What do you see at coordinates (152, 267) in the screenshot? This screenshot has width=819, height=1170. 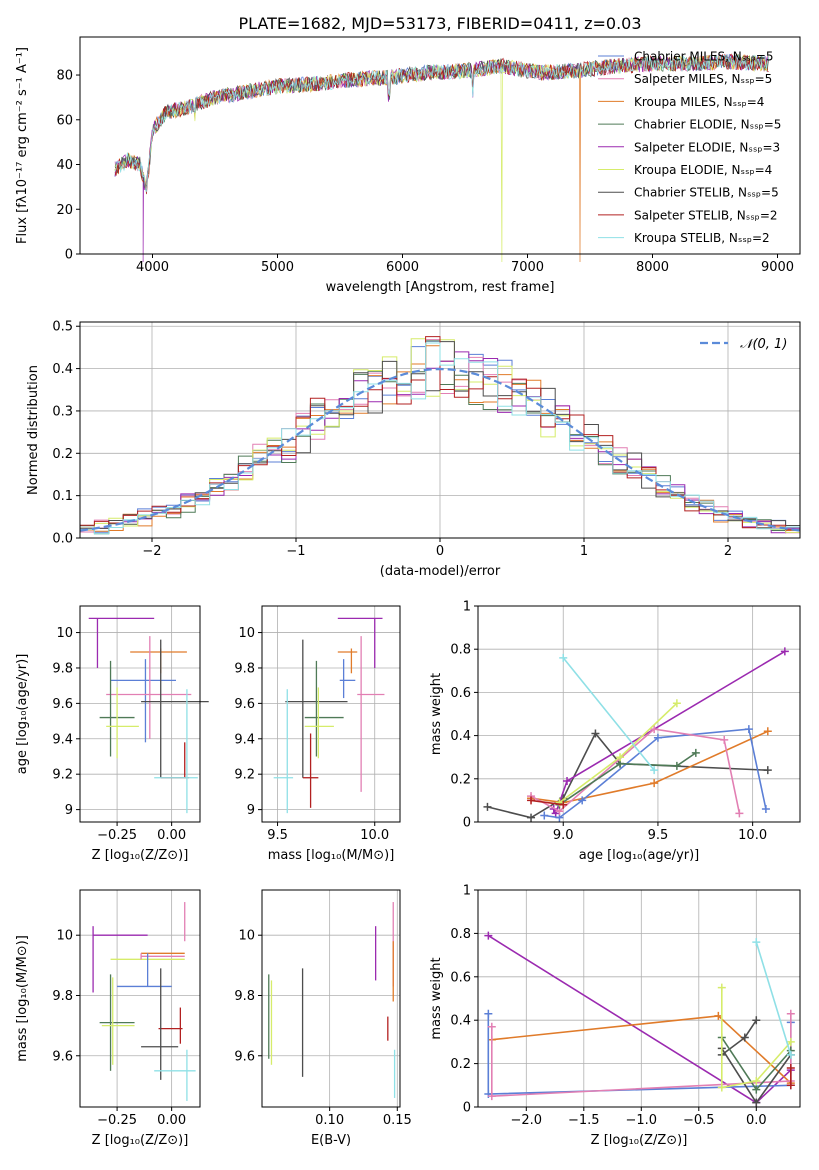 I see `x-tick-label: 4000` at bounding box center [152, 267].